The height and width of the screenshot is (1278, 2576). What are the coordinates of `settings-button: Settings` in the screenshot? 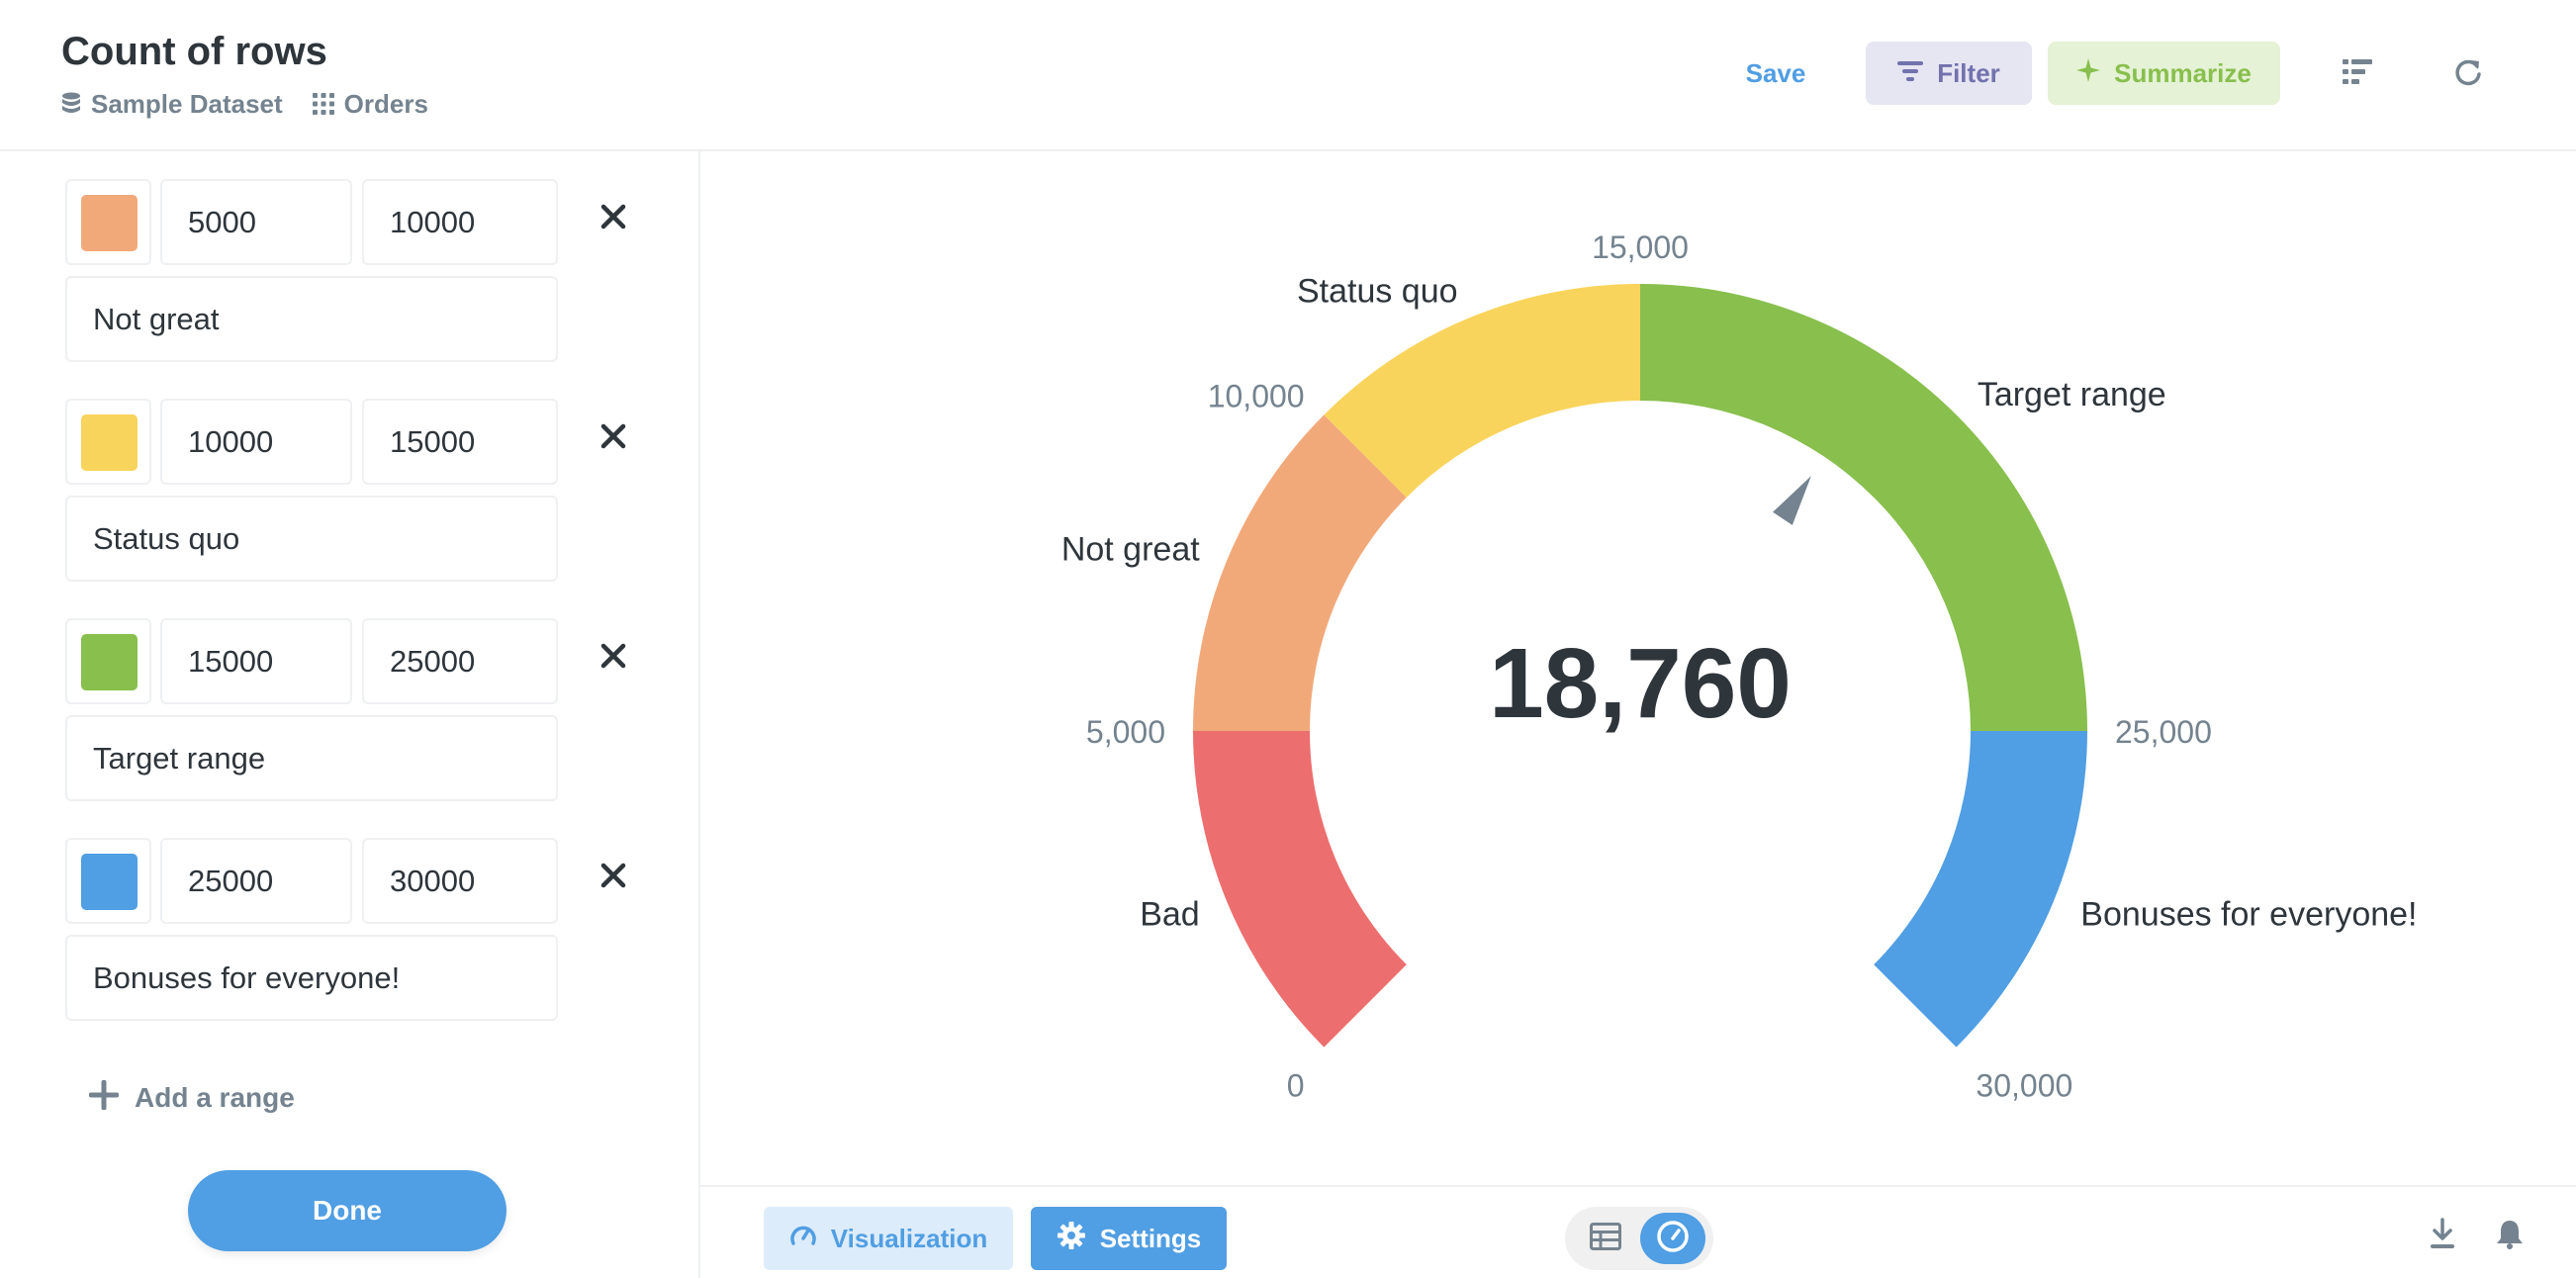 It's located at (1129, 1238).